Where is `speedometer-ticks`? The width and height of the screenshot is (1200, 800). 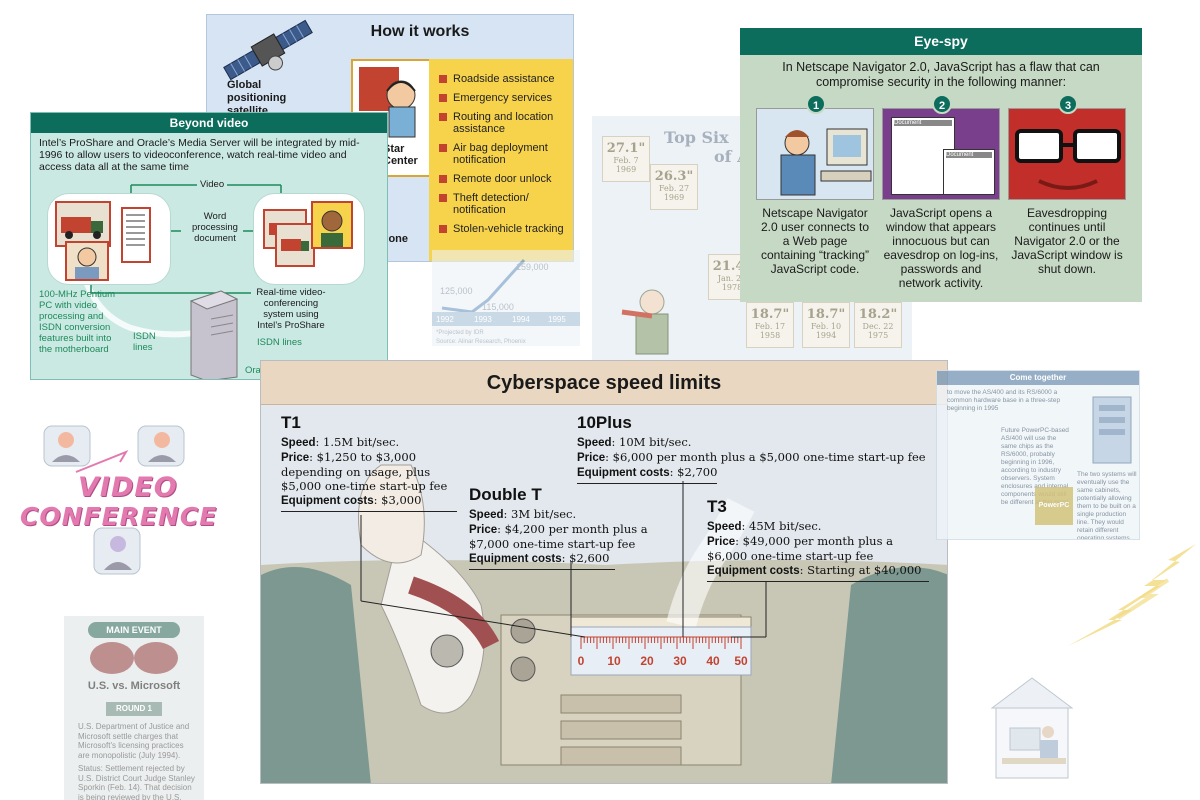 speedometer-ticks is located at coordinates (661, 642).